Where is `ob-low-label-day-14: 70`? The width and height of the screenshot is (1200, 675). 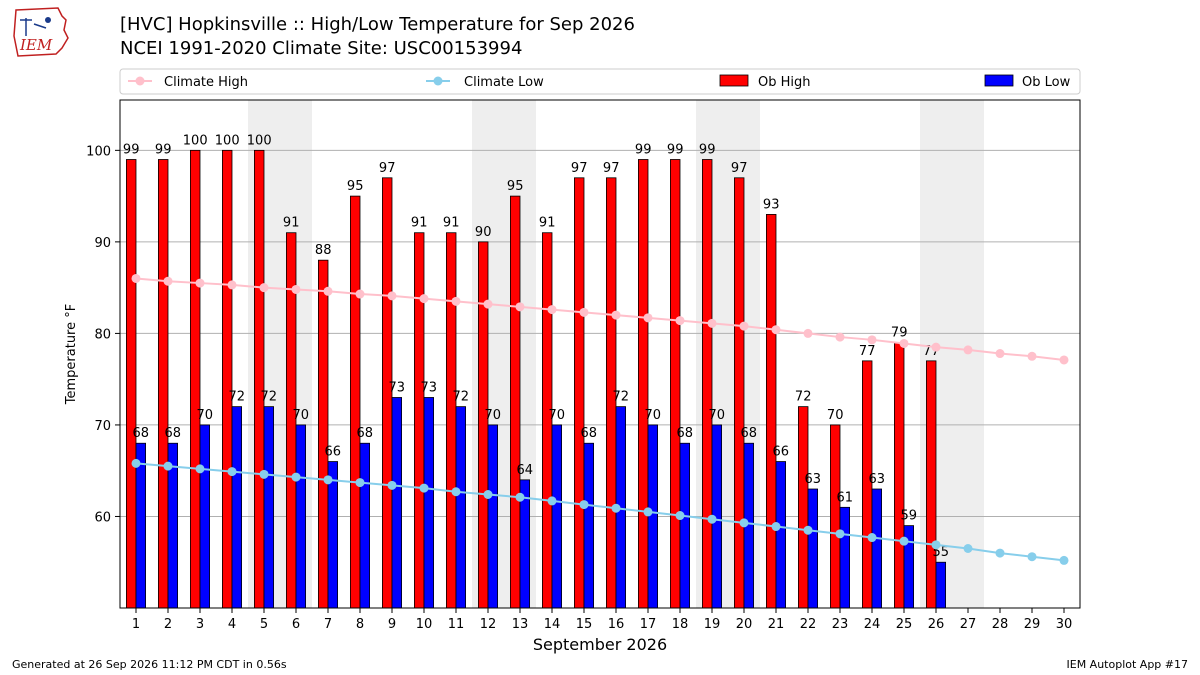 ob-low-label-day-14: 70 is located at coordinates (557, 415).